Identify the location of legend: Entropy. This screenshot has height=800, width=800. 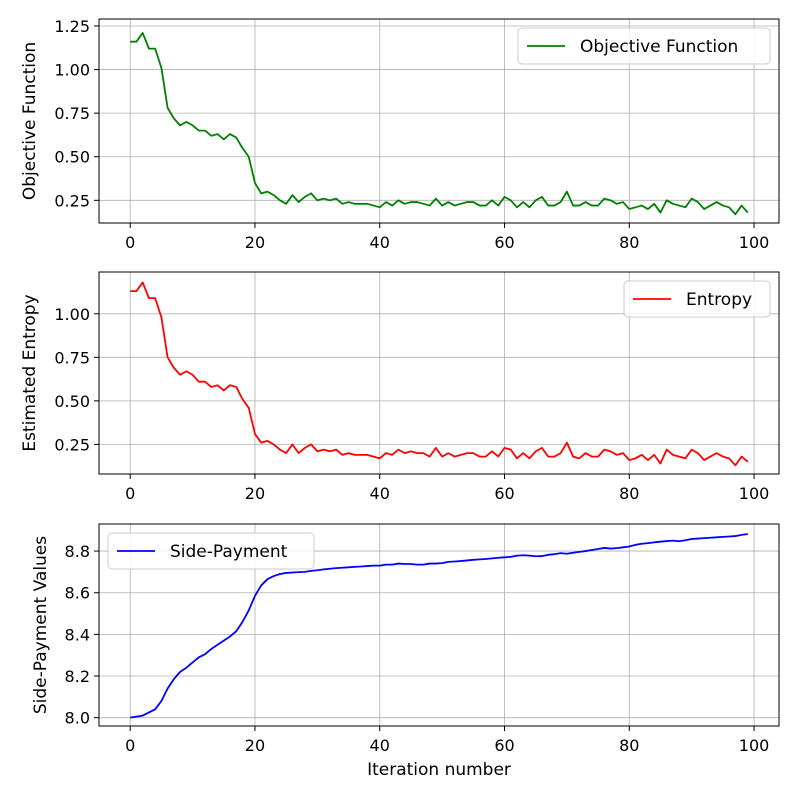
(697, 299).